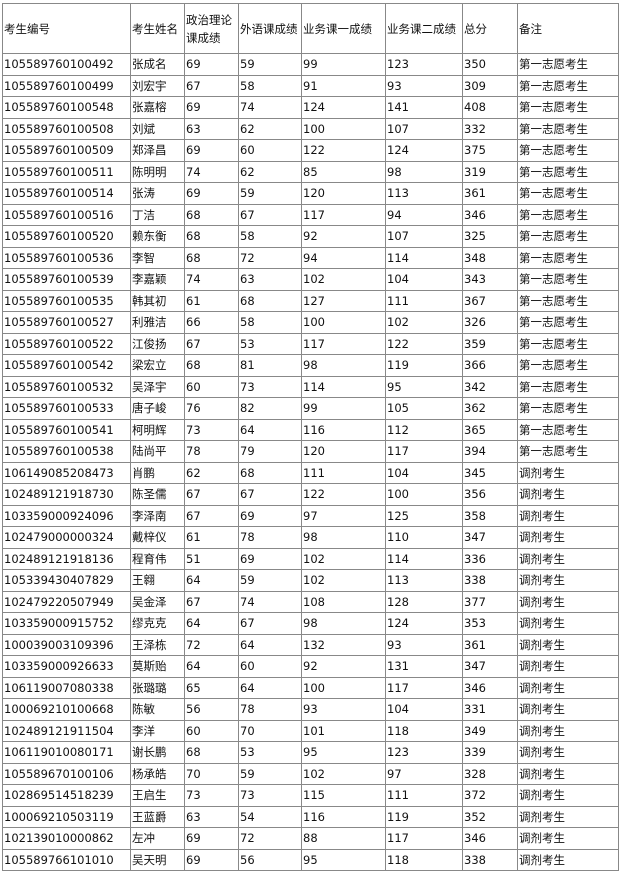 The image size is (620, 886). What do you see at coordinates (490, 773) in the screenshot?
I see `cell-total-score: 328` at bounding box center [490, 773].